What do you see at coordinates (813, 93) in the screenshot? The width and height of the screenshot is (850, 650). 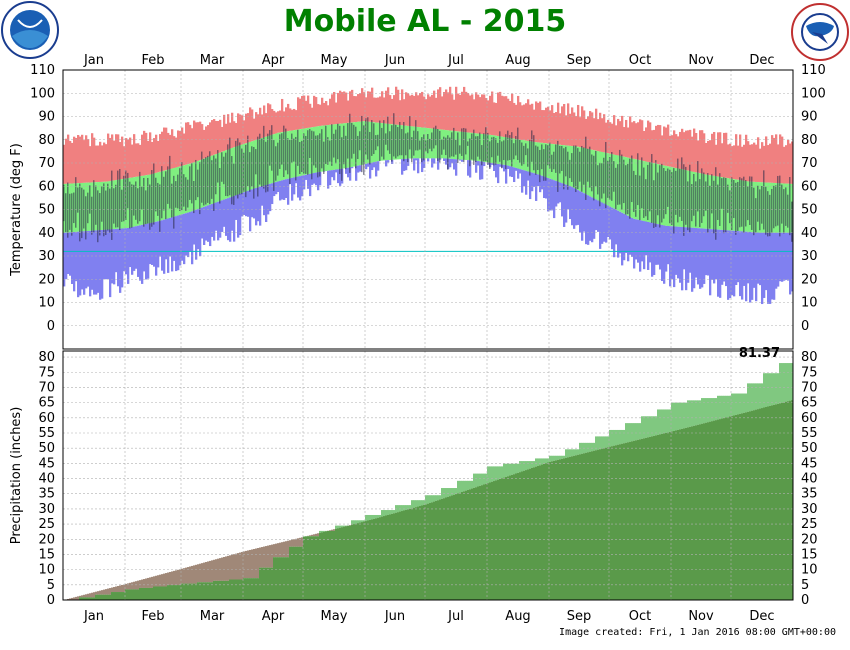 I see `temp-tick-right: 100` at bounding box center [813, 93].